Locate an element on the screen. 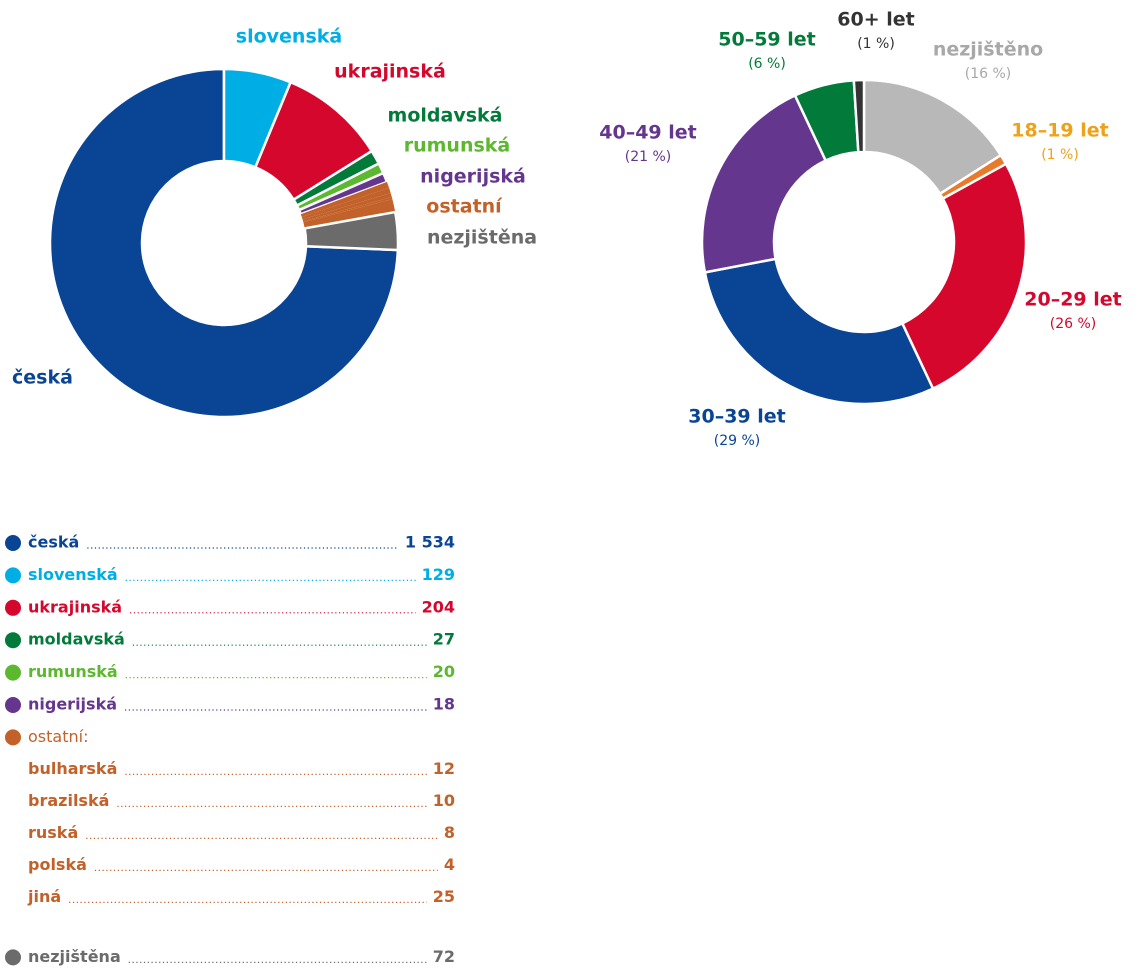  slice-value-label: (26 %) is located at coordinates (1073, 324).